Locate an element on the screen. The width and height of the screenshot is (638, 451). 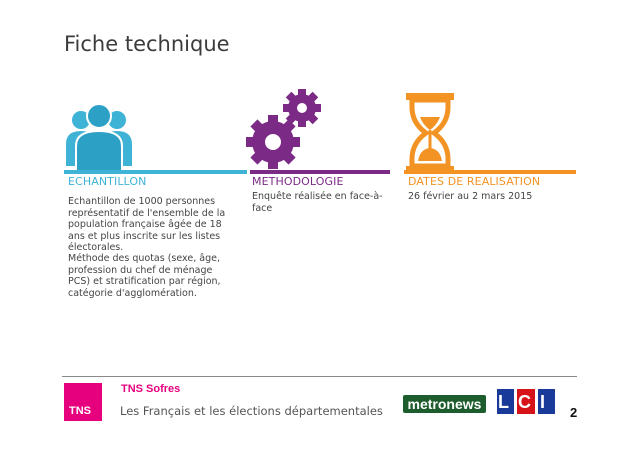
echantillon-bar is located at coordinates (155, 172).